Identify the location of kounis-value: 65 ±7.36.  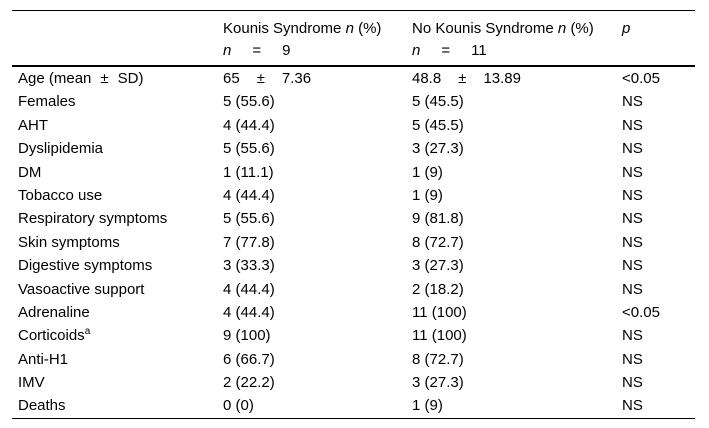
(267, 78).